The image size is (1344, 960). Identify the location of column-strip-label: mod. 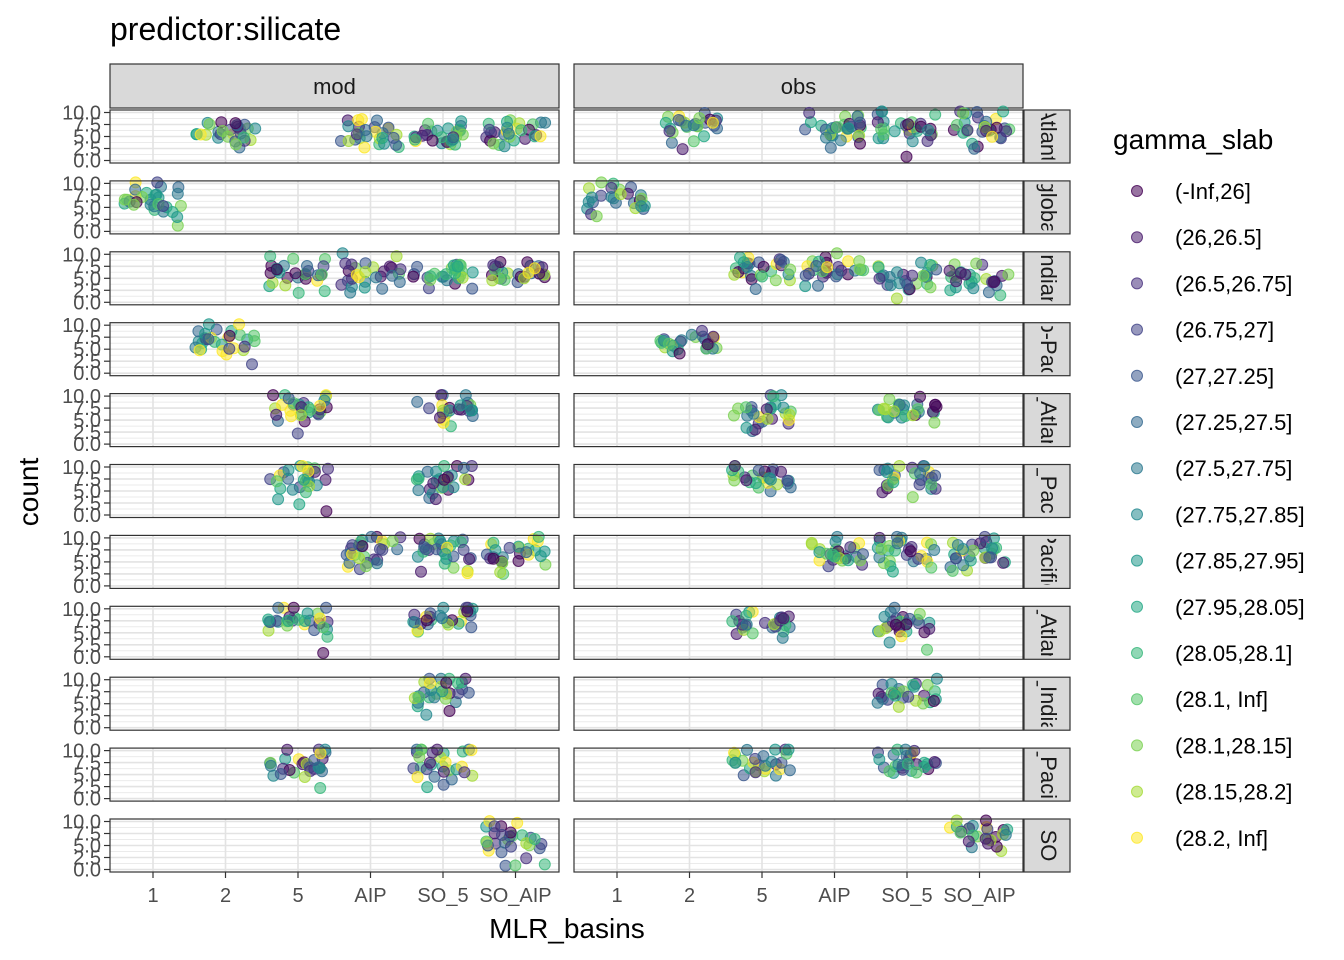
(334, 86).